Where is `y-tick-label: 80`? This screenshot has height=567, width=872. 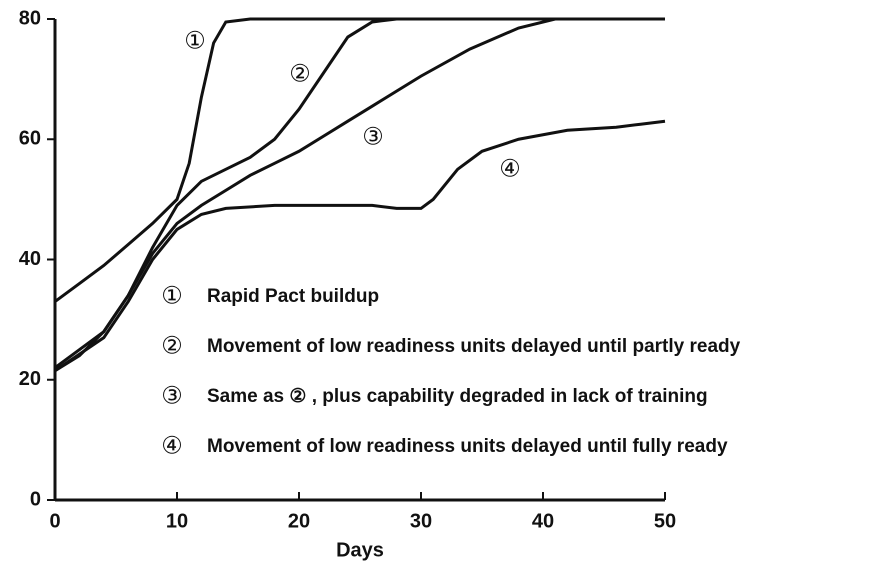 y-tick-label: 80 is located at coordinates (30, 18).